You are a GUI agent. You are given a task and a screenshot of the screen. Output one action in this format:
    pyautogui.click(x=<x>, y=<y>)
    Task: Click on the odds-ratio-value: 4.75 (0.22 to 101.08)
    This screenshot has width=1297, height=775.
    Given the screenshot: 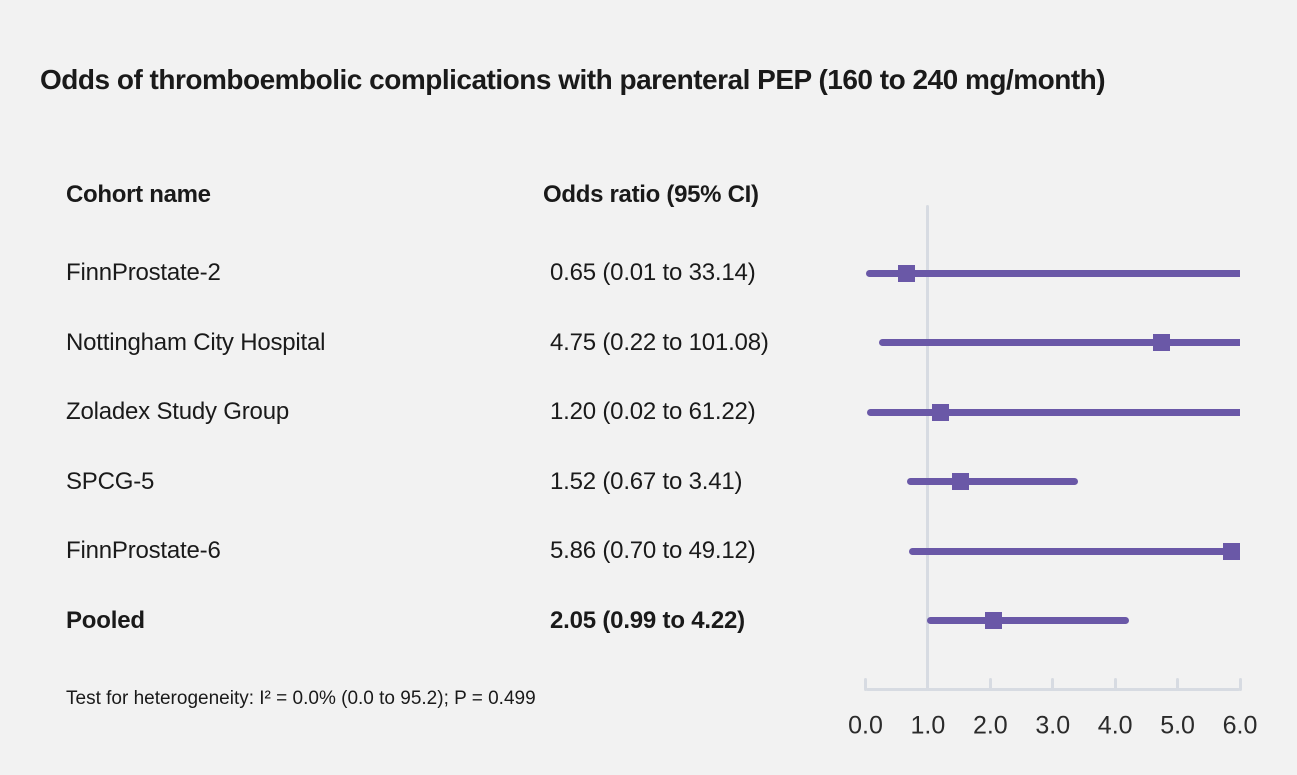 What is the action you would take?
    pyautogui.click(x=659, y=342)
    